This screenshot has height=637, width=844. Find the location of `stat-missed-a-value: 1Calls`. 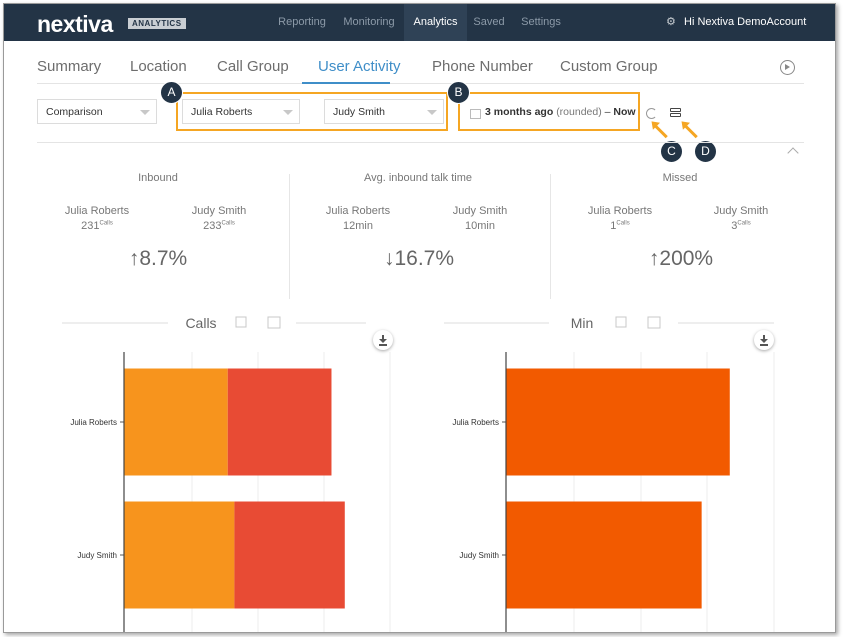

stat-missed-a-value: 1Calls is located at coordinates (620, 226).